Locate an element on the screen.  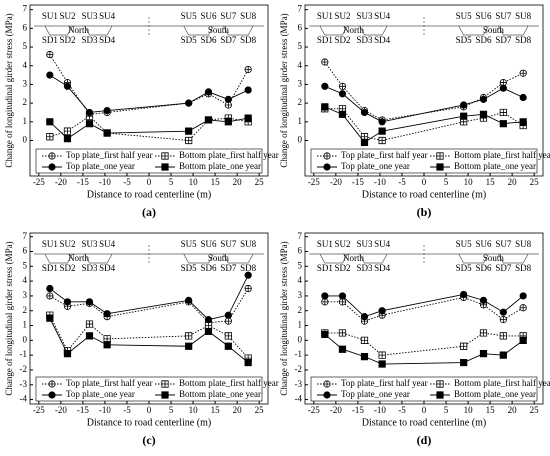
x-tick-label: -15 is located at coordinates (358, 410).